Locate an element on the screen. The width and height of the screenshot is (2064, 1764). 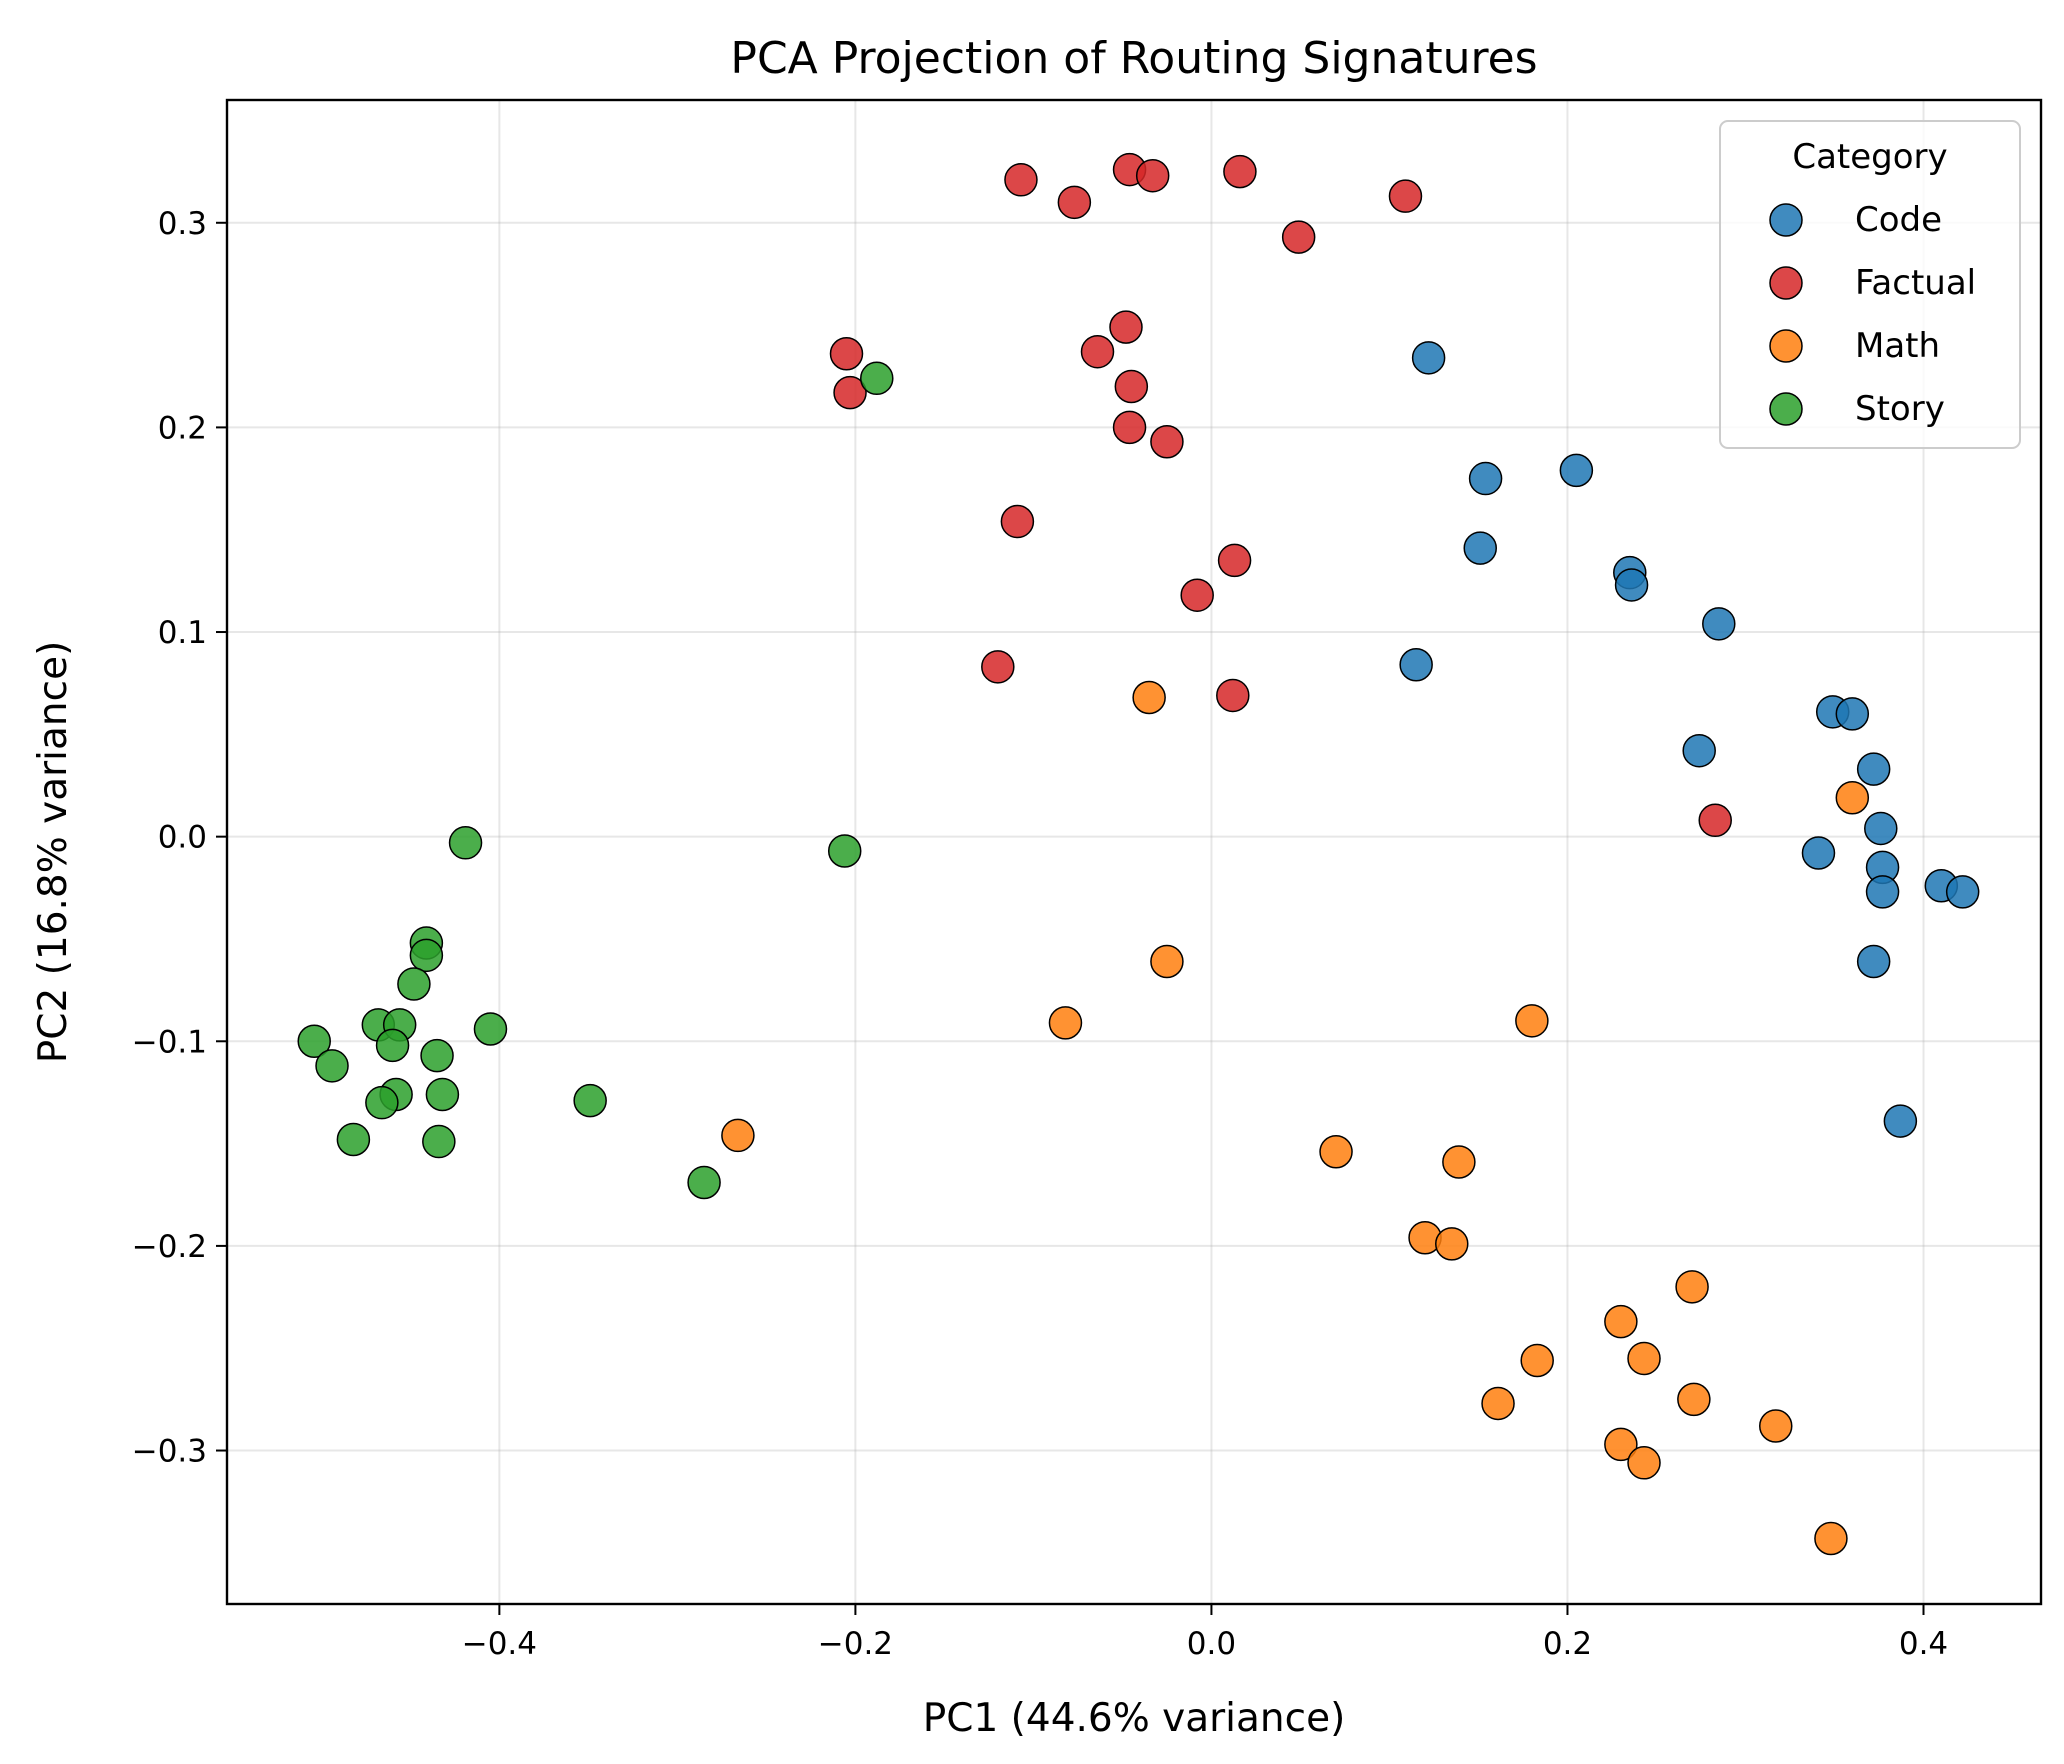
legend-label-math: Math is located at coordinates (1897, 346).